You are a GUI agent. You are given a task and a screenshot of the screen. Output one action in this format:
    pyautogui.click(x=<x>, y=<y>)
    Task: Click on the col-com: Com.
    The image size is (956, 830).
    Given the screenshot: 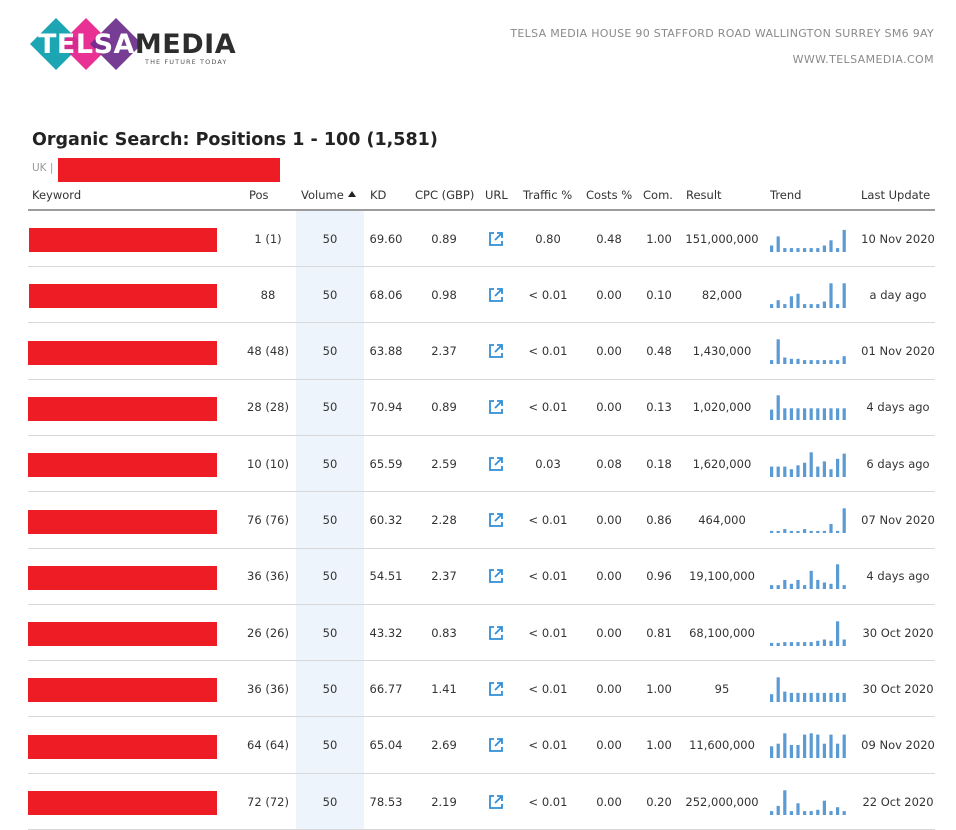 What is the action you would take?
    pyautogui.click(x=658, y=195)
    